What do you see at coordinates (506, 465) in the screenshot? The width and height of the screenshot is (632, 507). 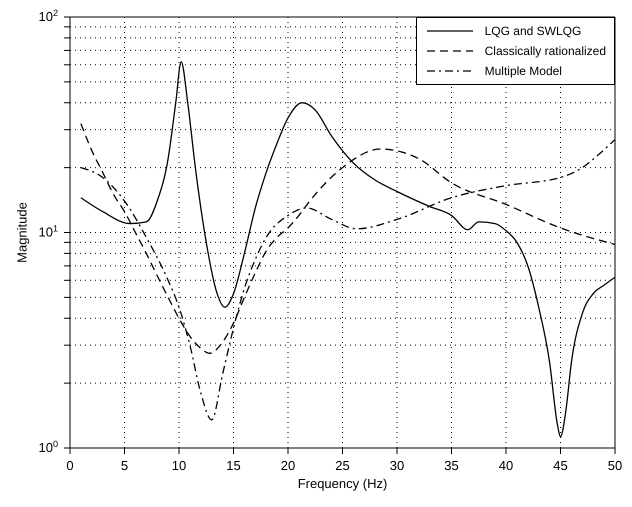 I see `x-tick-label: 40` at bounding box center [506, 465].